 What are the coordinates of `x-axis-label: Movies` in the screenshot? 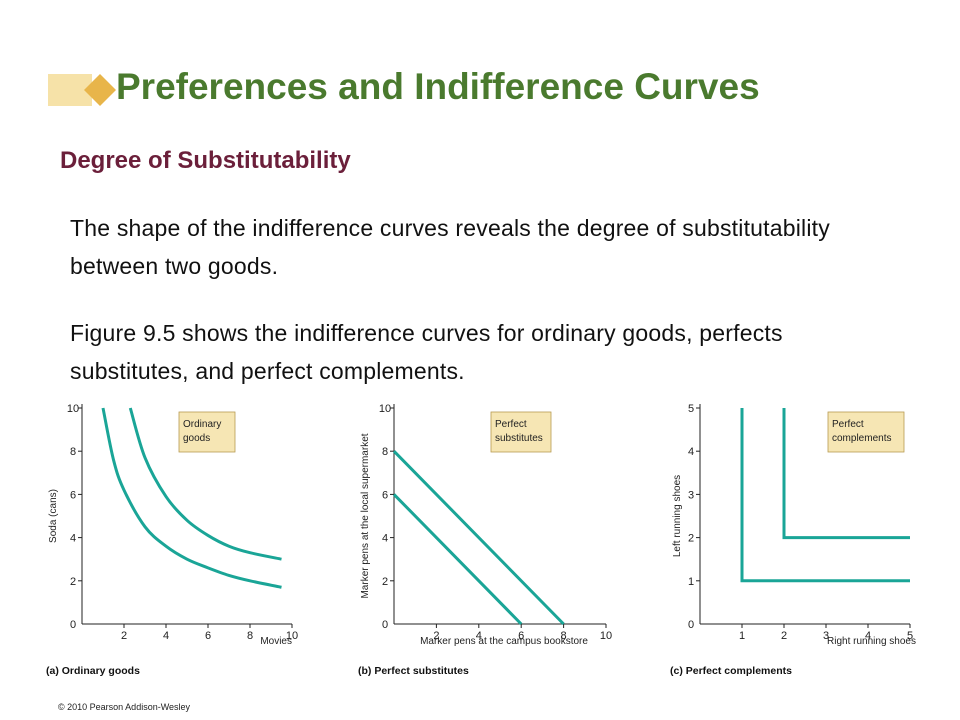 It's located at (276, 641).